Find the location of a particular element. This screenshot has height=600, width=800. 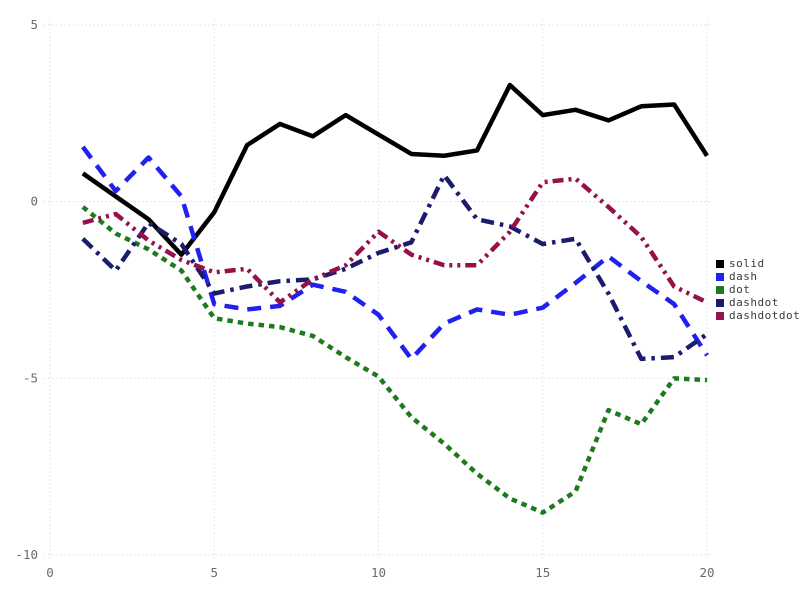

x-tick-label: 5 is located at coordinates (214, 572).